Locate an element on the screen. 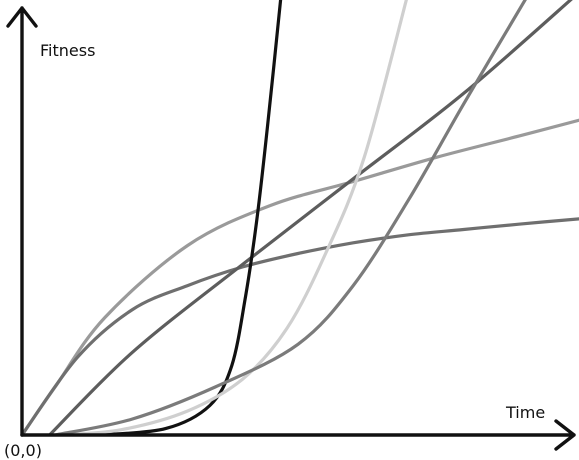 The height and width of the screenshot is (460, 579). x-axis-label: Time is located at coordinates (525, 412).